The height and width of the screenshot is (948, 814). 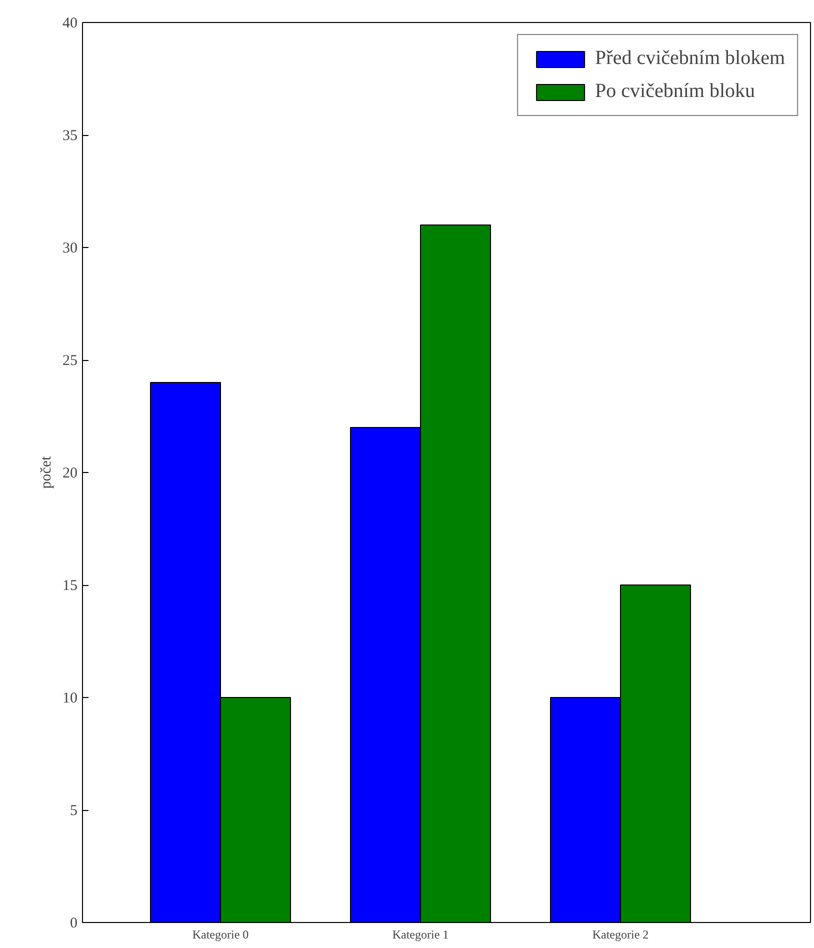 What do you see at coordinates (74, 811) in the screenshot?
I see `y-tick-label: 5` at bounding box center [74, 811].